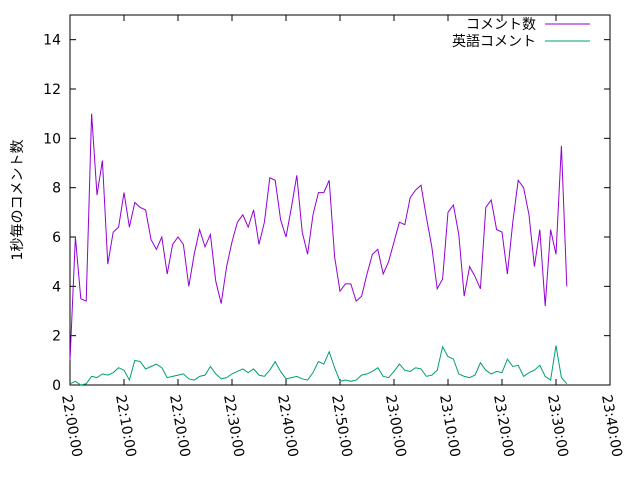 The height and width of the screenshot is (480, 640). What do you see at coordinates (56, 337) in the screenshot?
I see `y-tick-label: 2` at bounding box center [56, 337].